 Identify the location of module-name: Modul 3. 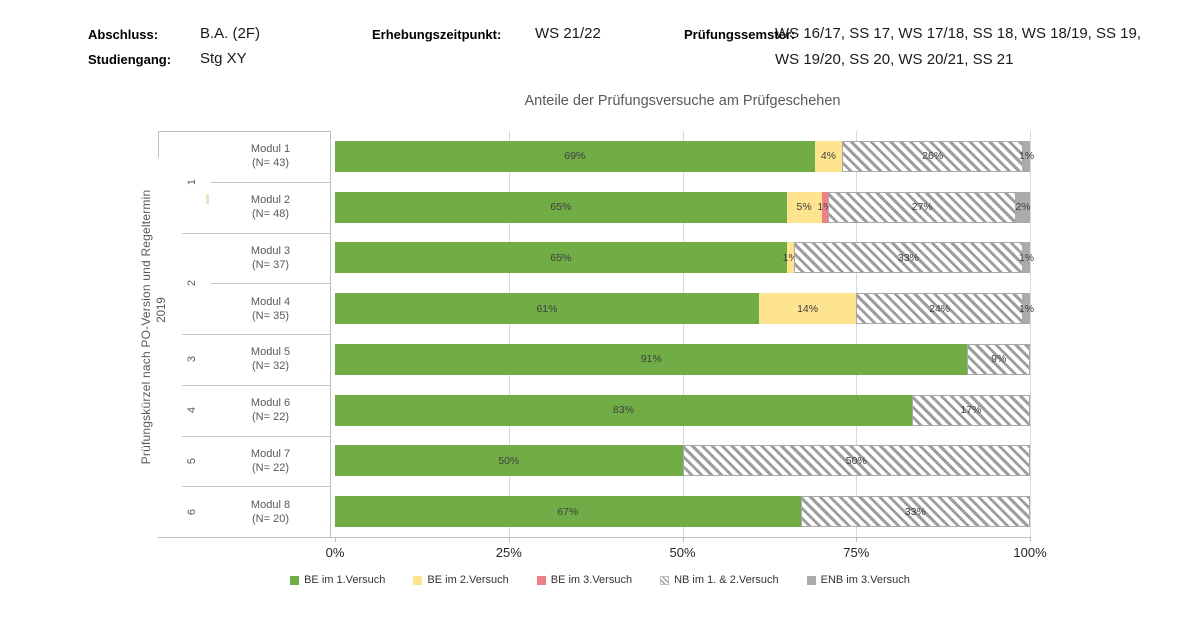
(270, 250).